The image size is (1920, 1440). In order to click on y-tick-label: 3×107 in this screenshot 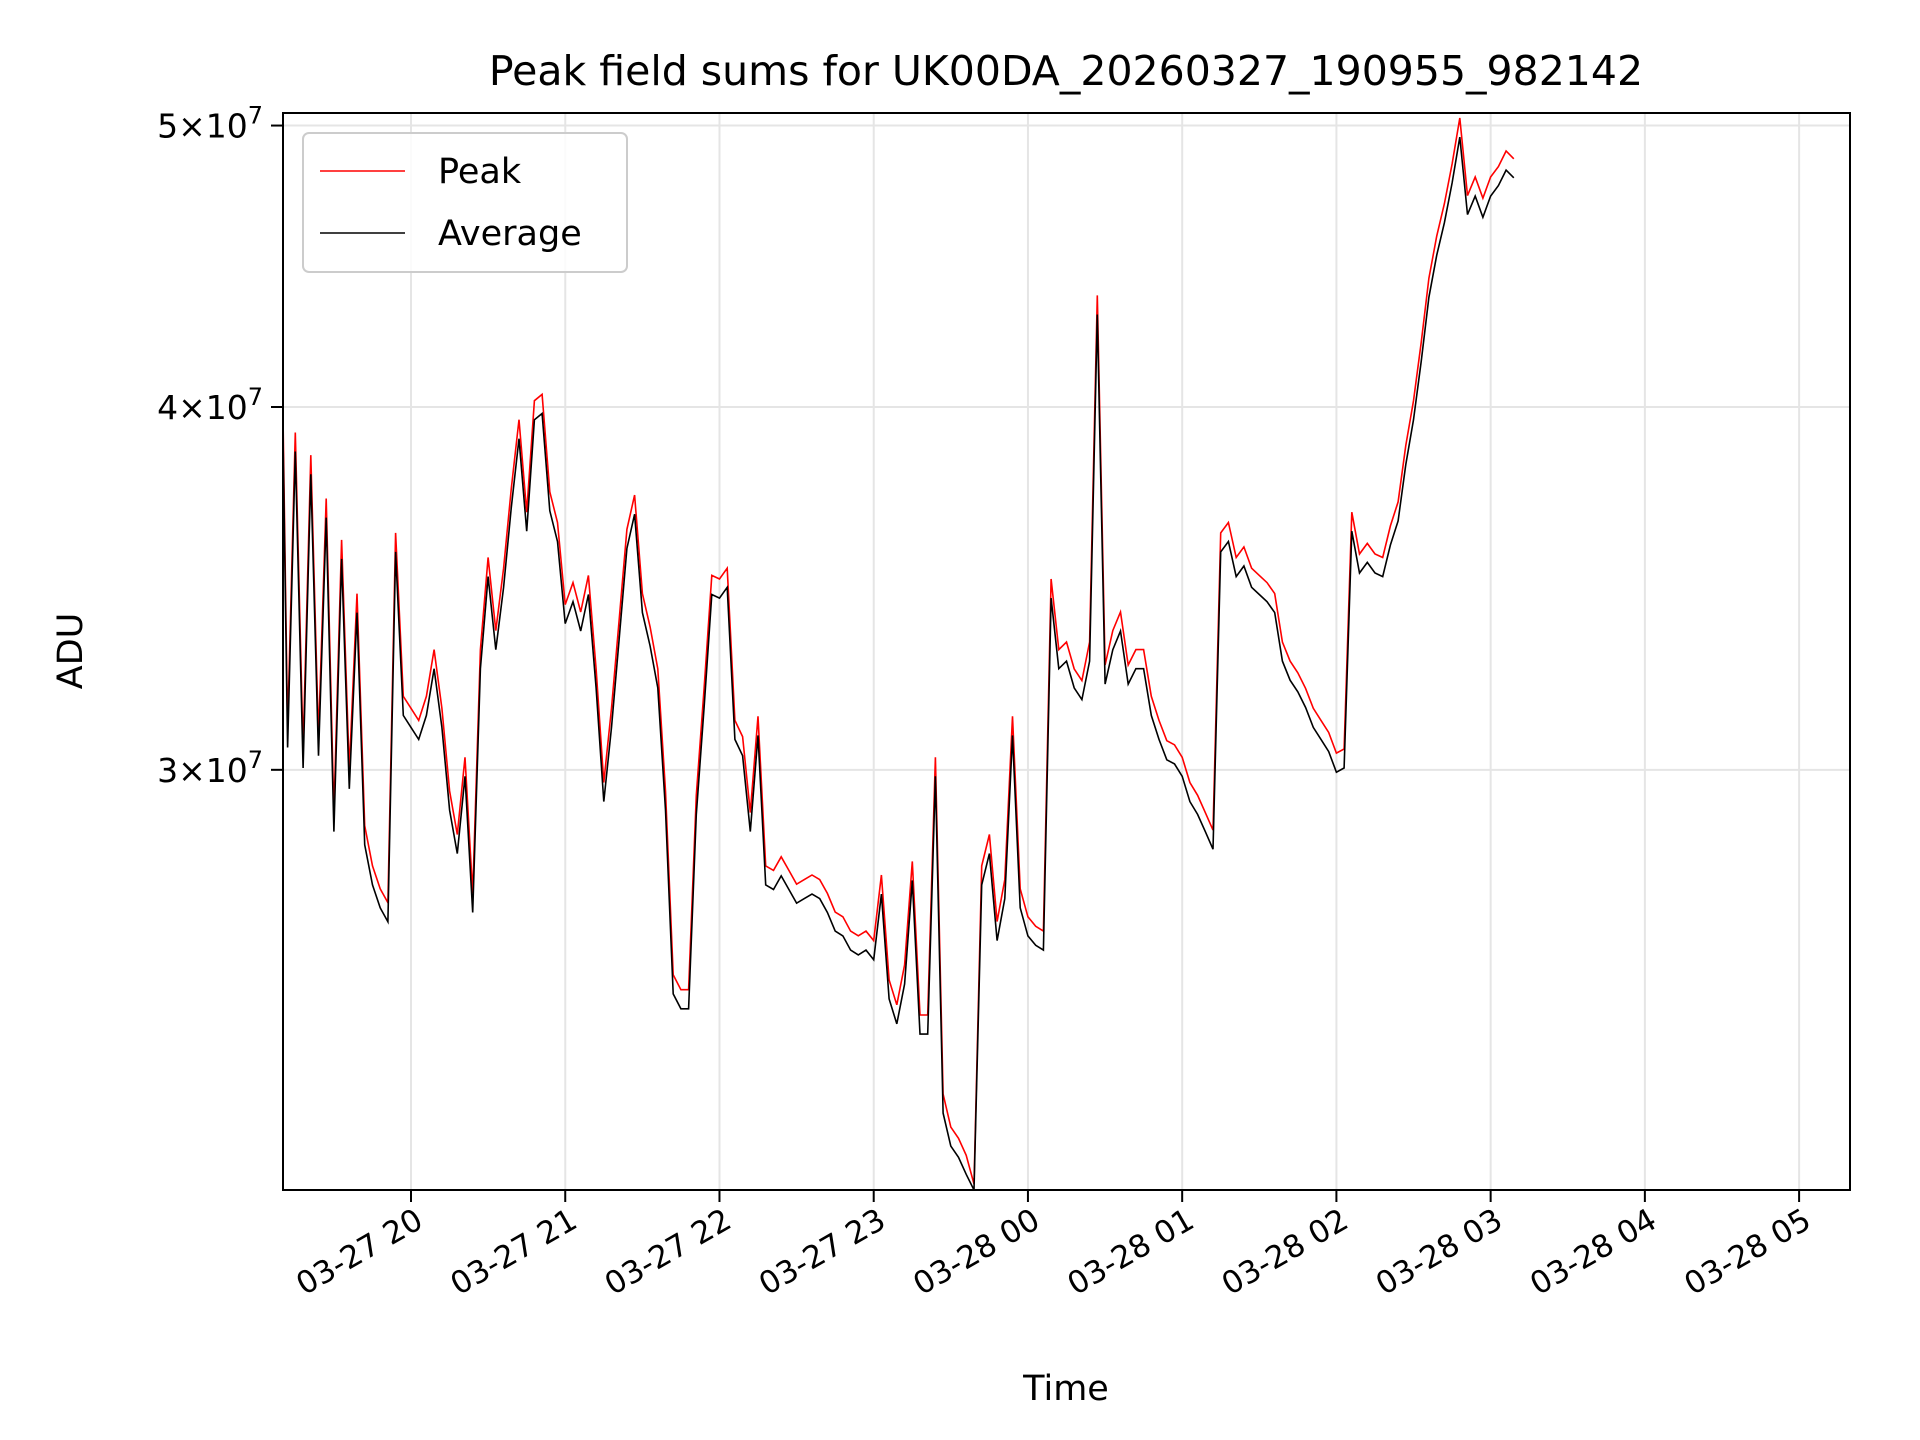, I will do `click(210, 768)`.